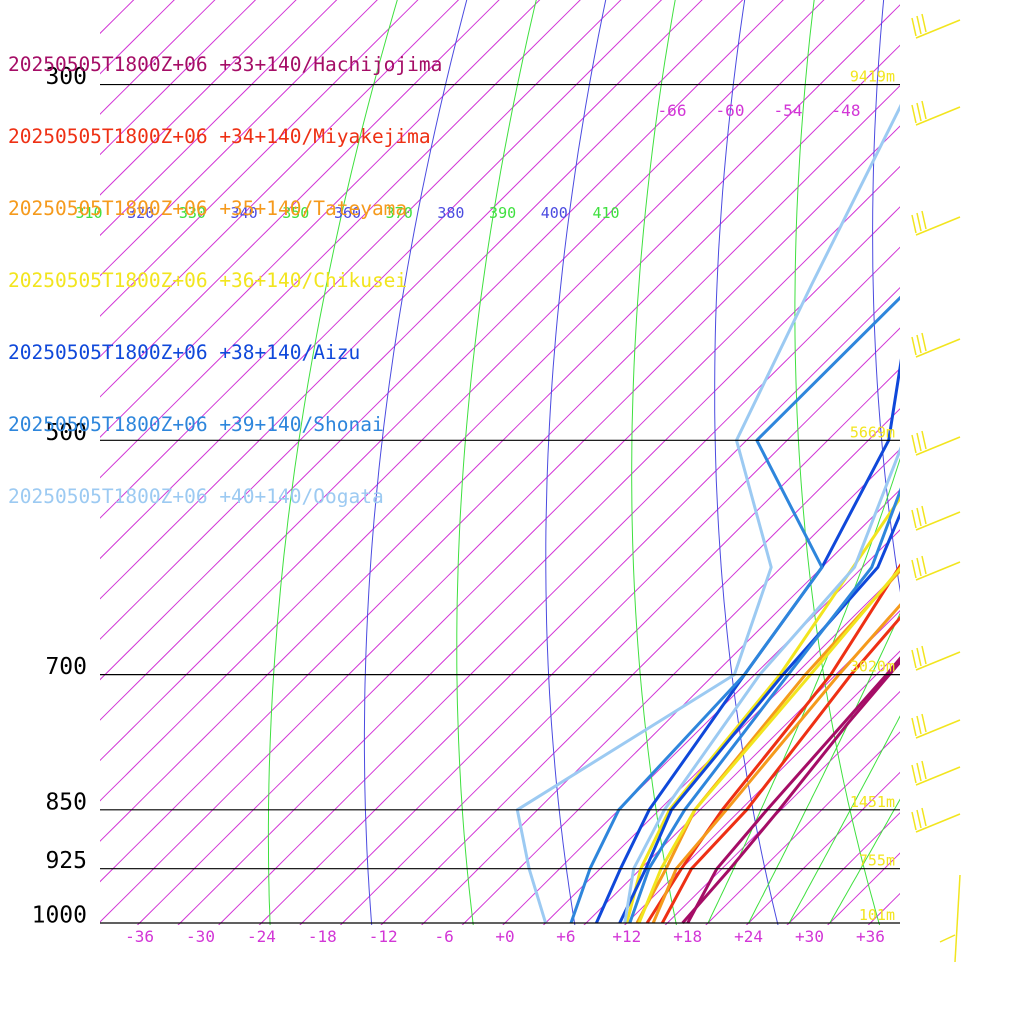 This screenshot has width=1024, height=1024. What do you see at coordinates (261, 936) in the screenshot?
I see `x-tick-label: -24` at bounding box center [261, 936].